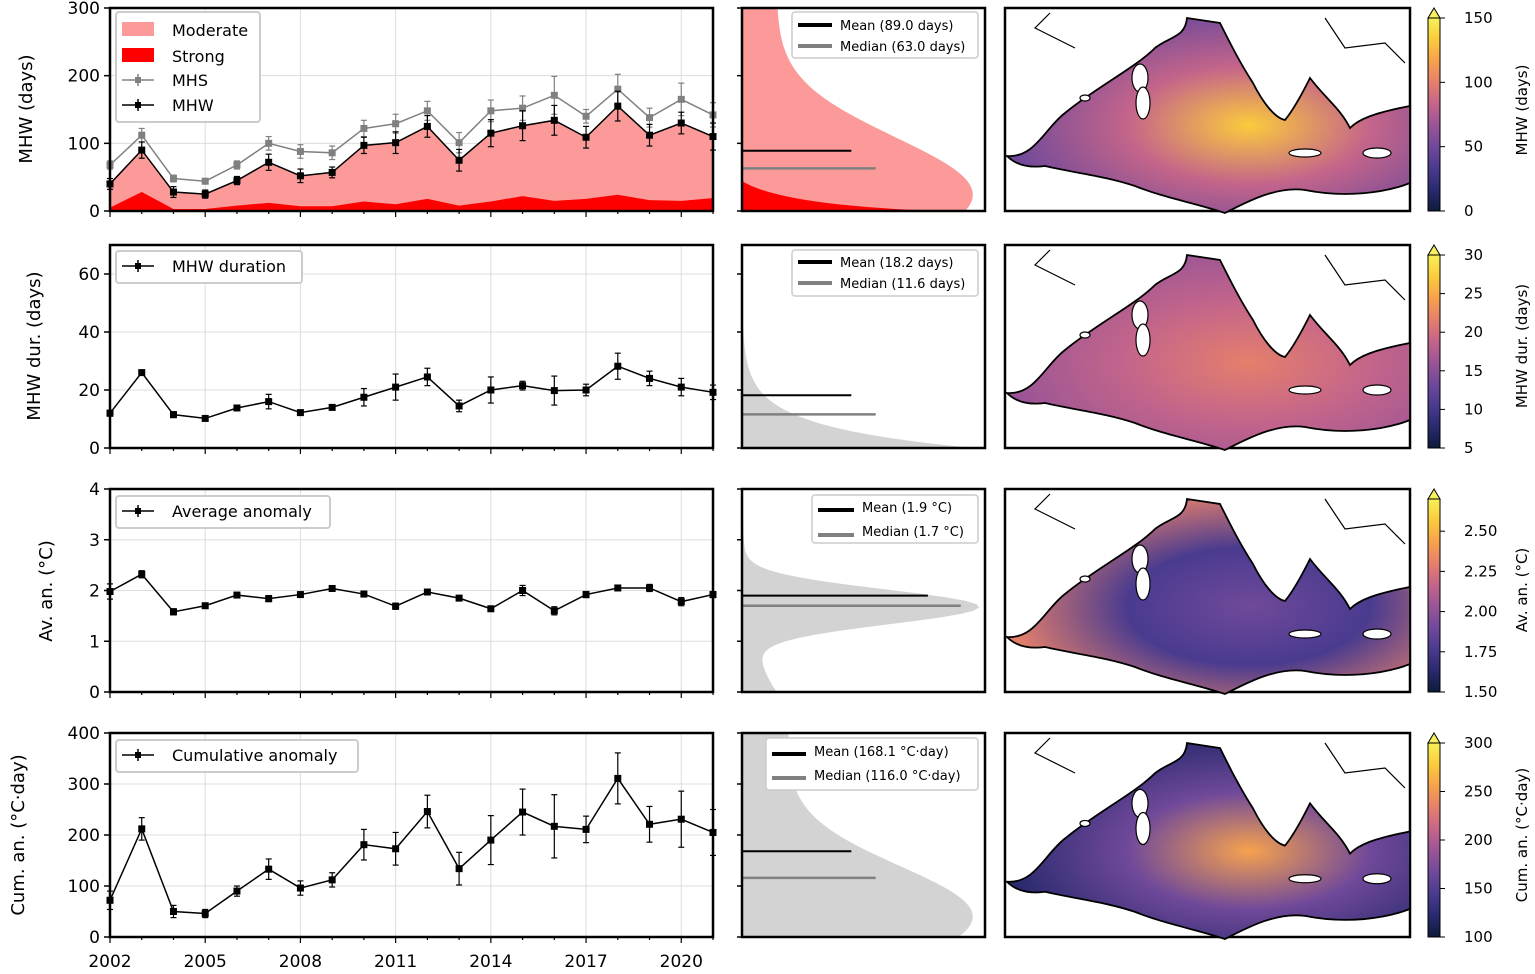 This screenshot has height=974, width=1535. What do you see at coordinates (94, 490) in the screenshot?
I see `y-tick-label: 4` at bounding box center [94, 490].